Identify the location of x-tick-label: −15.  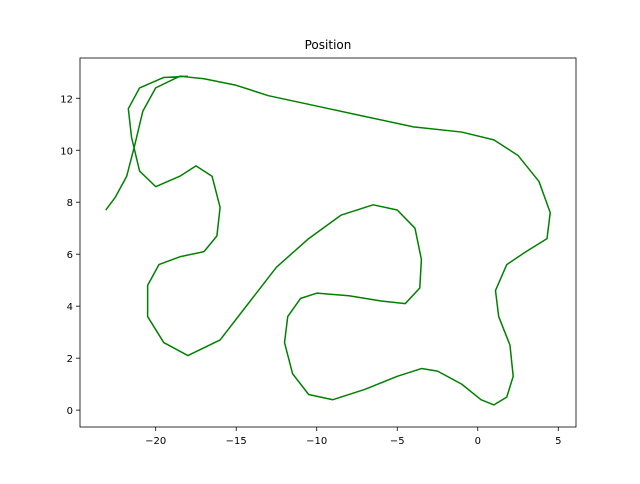
(236, 441).